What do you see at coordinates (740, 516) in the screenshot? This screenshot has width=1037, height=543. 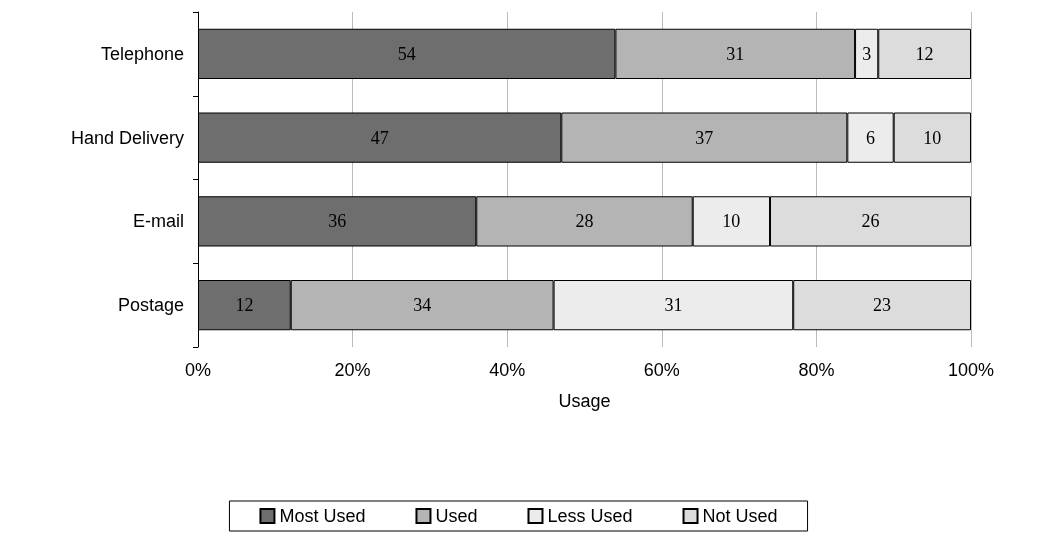 I see `legend-label: Not Used` at bounding box center [740, 516].